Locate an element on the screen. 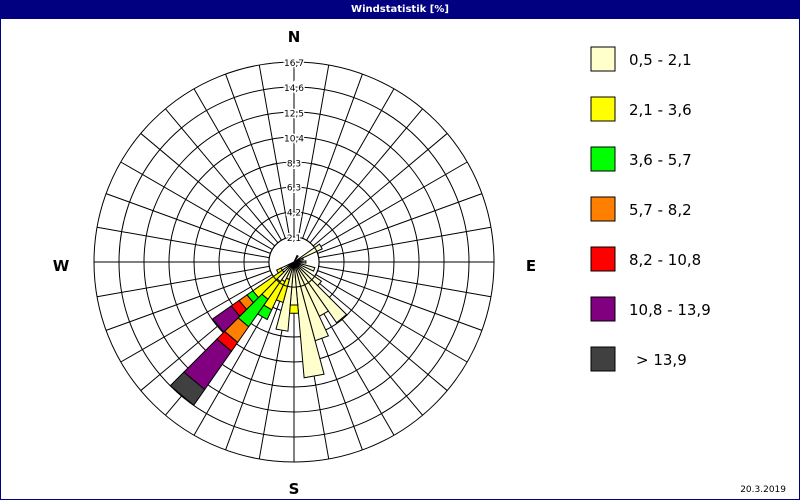  window-title: Windstatistik [%] is located at coordinates (400, 10).